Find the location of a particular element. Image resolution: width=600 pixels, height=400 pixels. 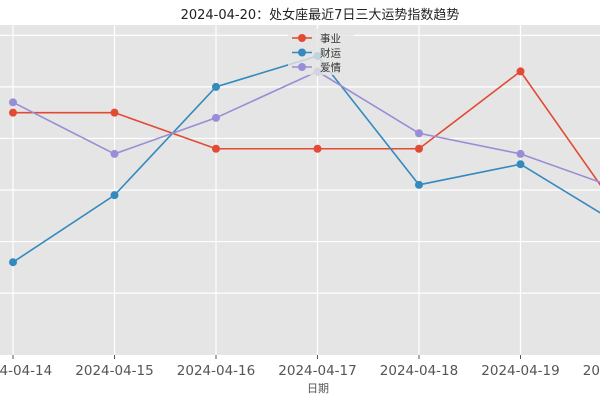

x-tick-label: 2024-04-19 is located at coordinates (520, 371).